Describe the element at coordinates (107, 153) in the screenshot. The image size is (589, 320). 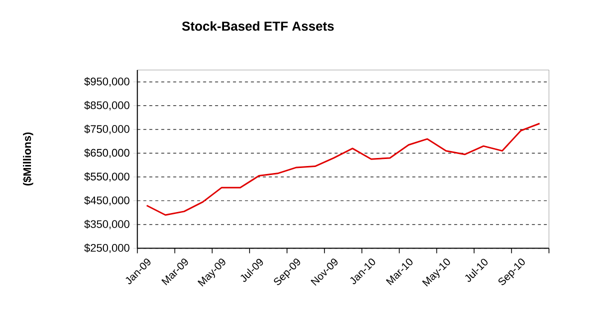
I see `y-tick-label: $650,000` at that location.